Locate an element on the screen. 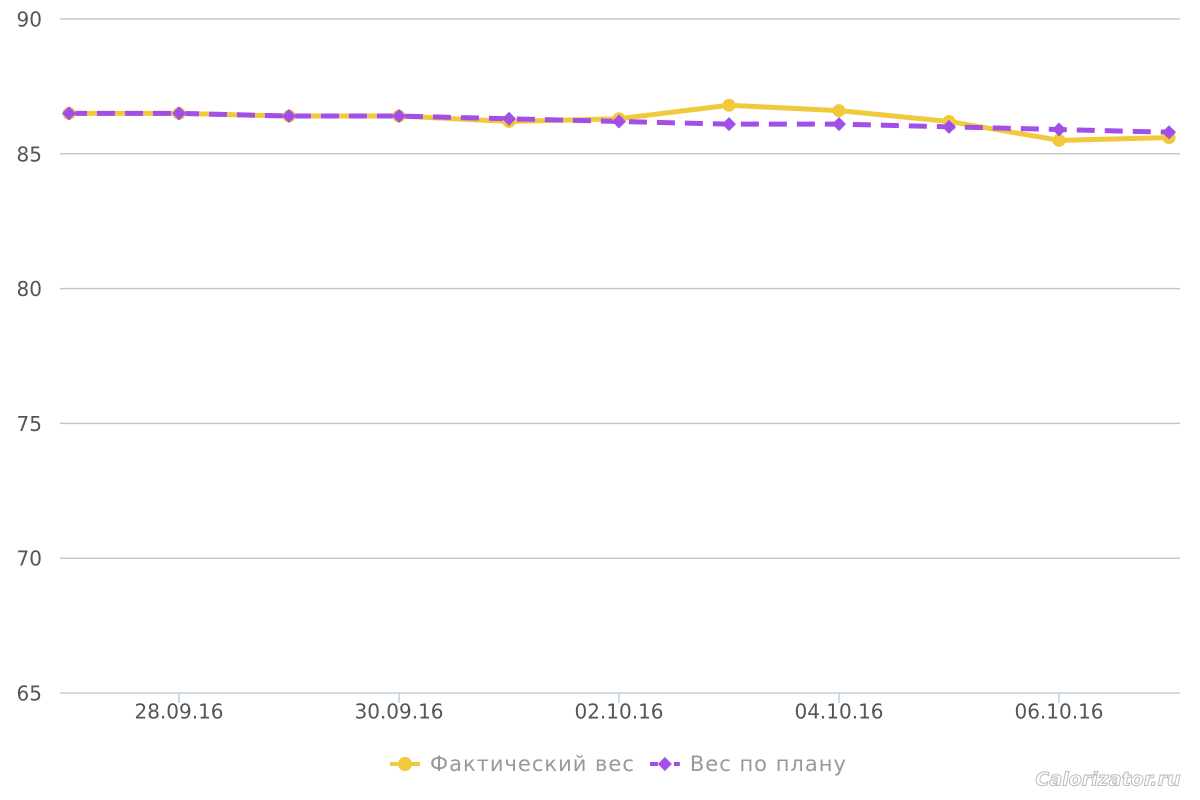 This screenshot has height=800, width=1200. y-tick-label: 85 is located at coordinates (29, 154).